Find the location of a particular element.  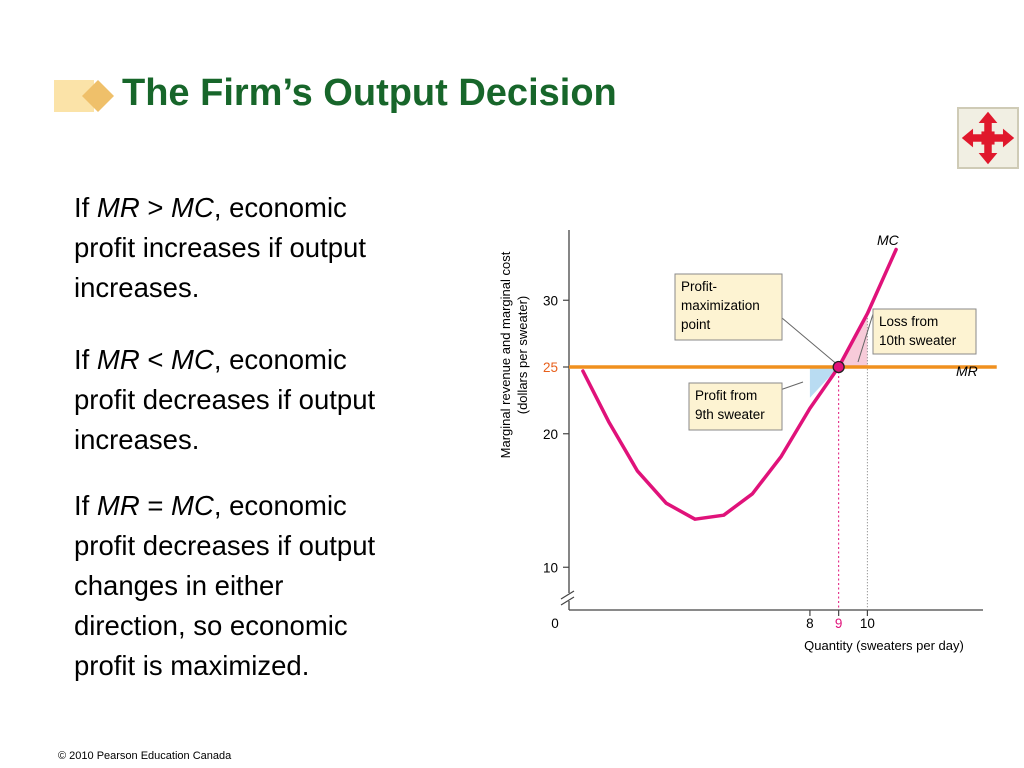

paragraph-first-line: If MR < MC, economic is located at coordinates (224, 360).